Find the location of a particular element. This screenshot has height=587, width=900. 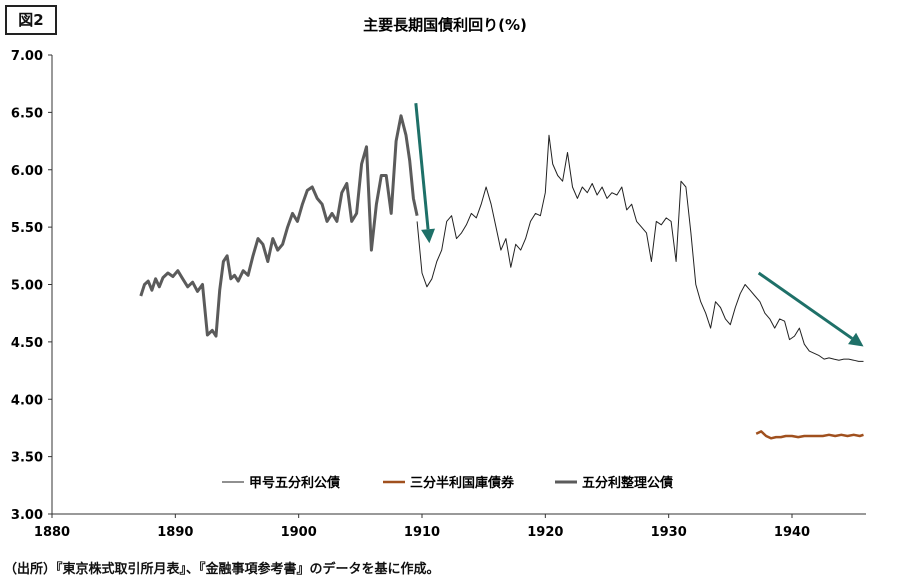

y-tick-label: 5.00 is located at coordinates (27, 286).